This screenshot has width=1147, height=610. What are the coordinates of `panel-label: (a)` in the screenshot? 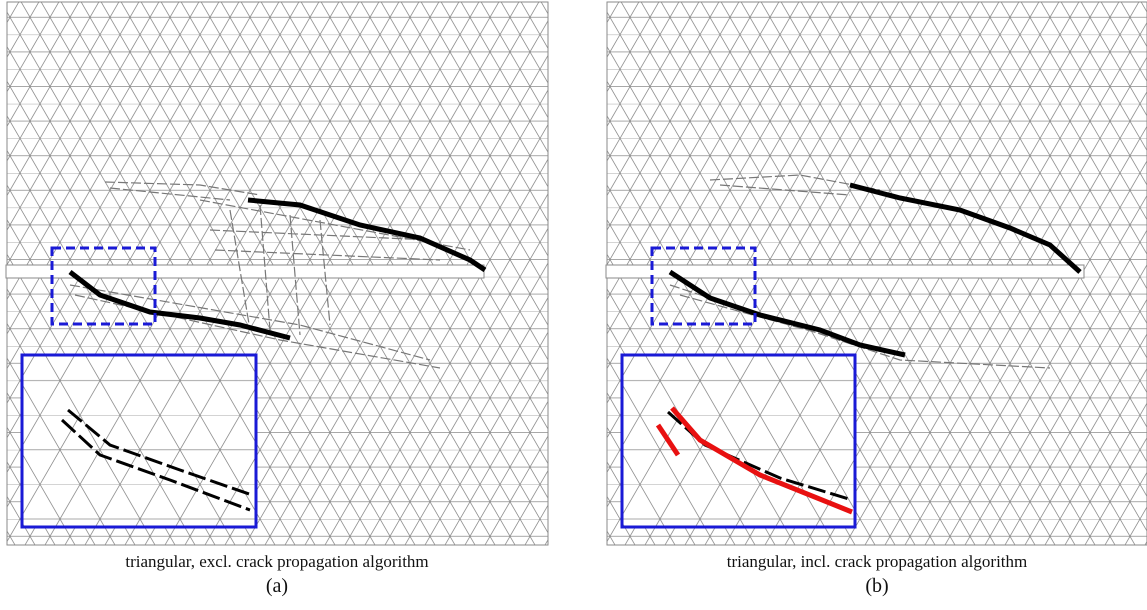 It's located at (277, 586).